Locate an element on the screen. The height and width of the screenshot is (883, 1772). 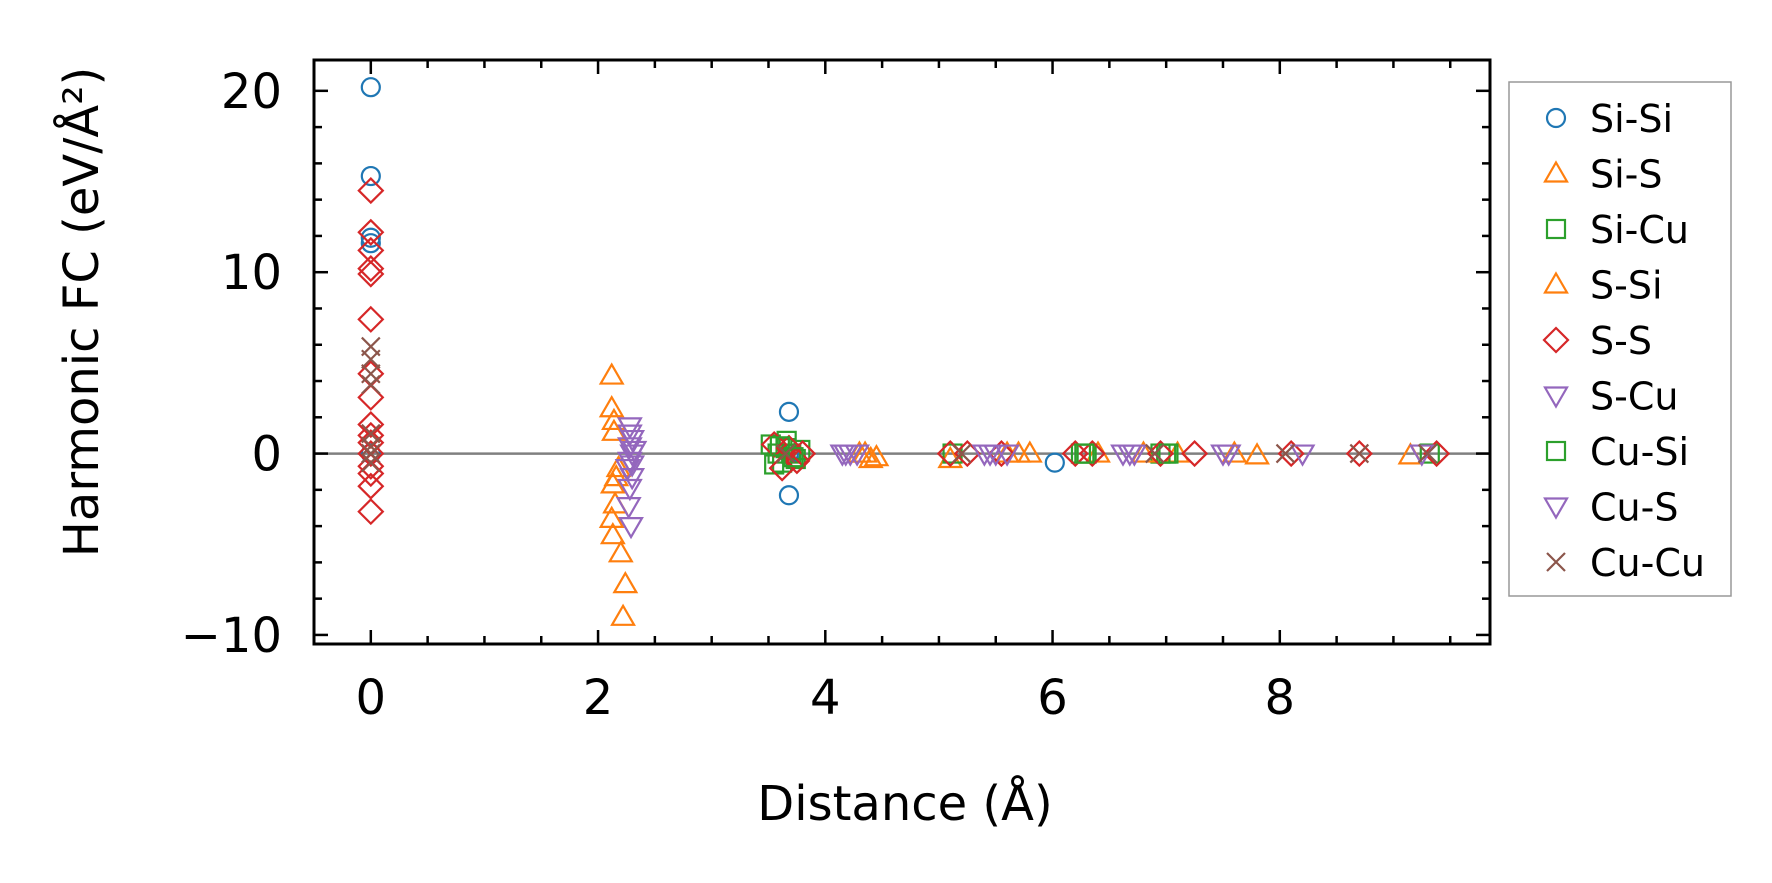
x-tick-label: 4 is located at coordinates (825, 698).